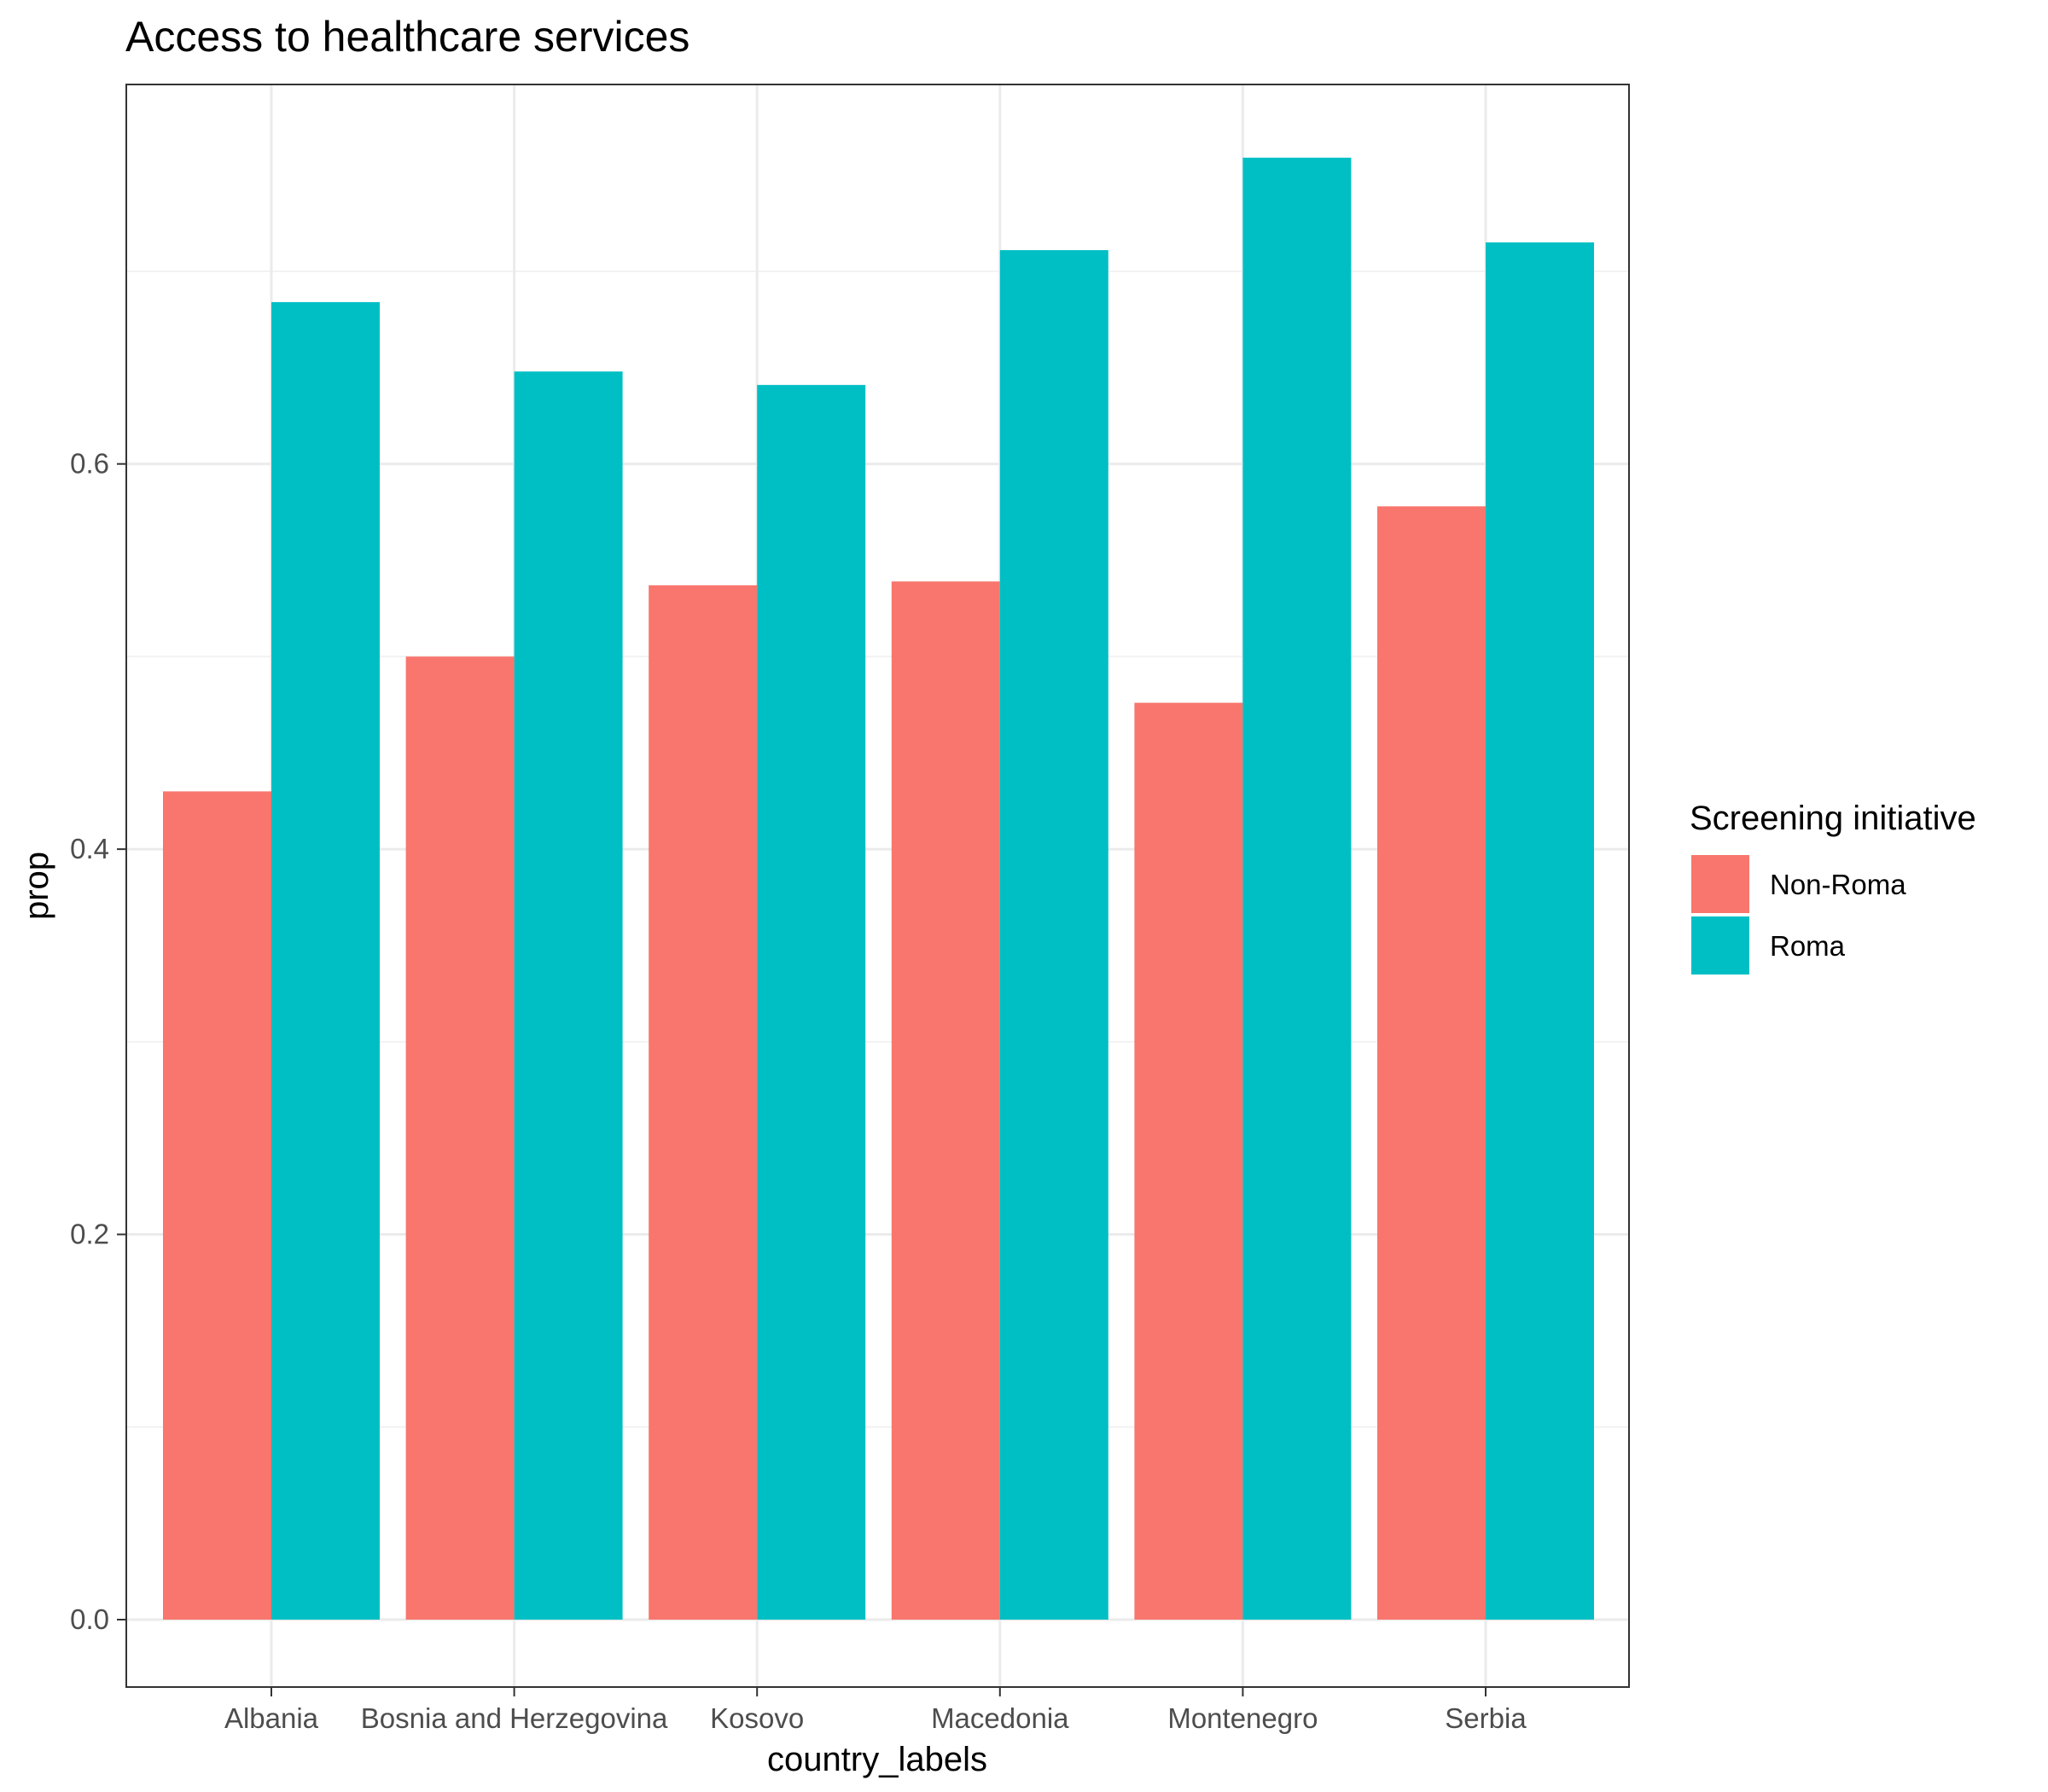 Image resolution: width=2048 pixels, height=1792 pixels. Describe the element at coordinates (1720, 946) in the screenshot. I see `legend-key-roma` at that location.